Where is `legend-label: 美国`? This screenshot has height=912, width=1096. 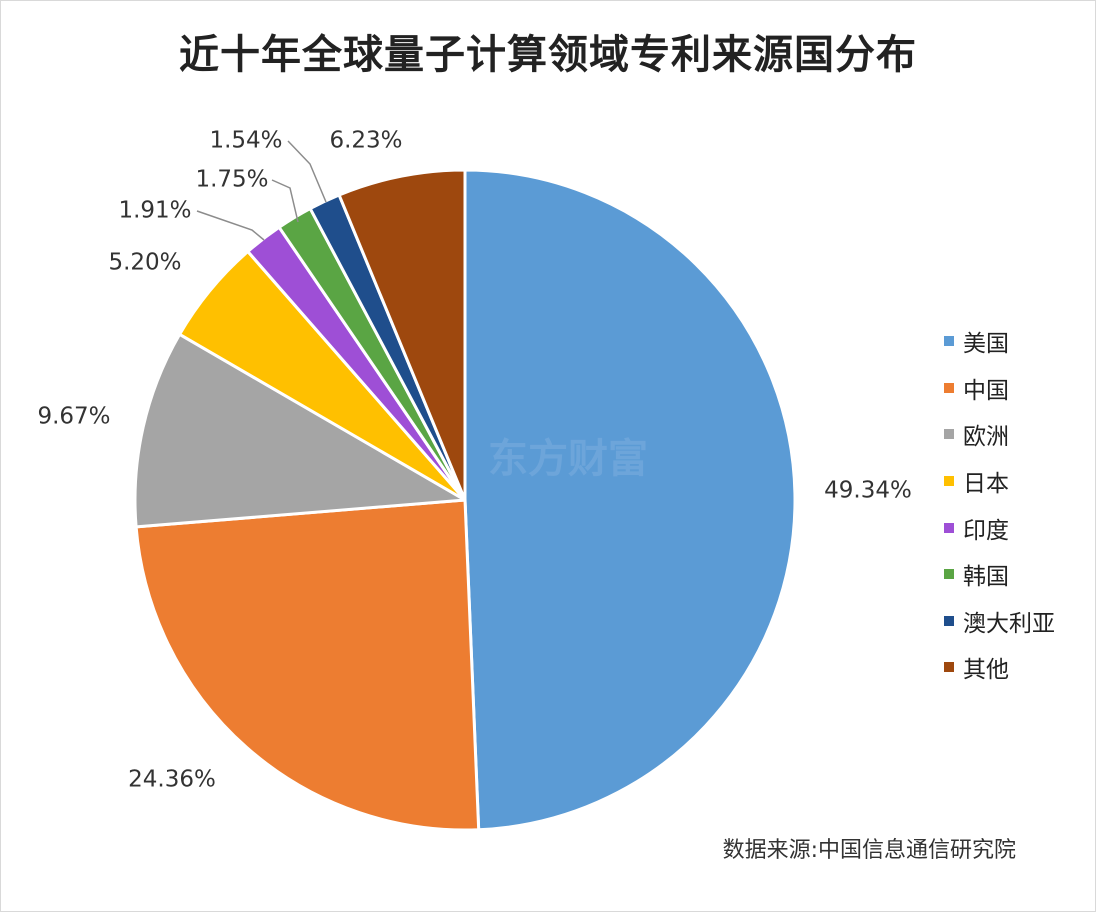 legend-label: 美国 is located at coordinates (986, 344).